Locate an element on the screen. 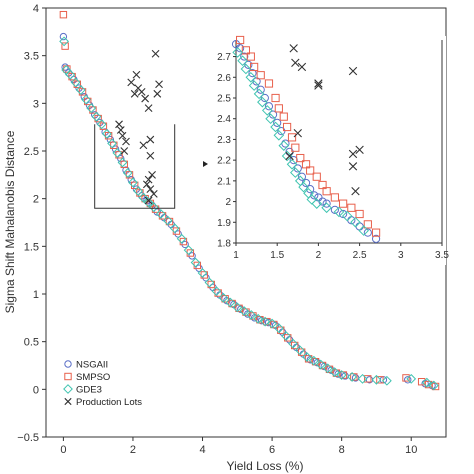 The image size is (474, 474). y-tick-label: 3.5 is located at coordinates (31, 57).